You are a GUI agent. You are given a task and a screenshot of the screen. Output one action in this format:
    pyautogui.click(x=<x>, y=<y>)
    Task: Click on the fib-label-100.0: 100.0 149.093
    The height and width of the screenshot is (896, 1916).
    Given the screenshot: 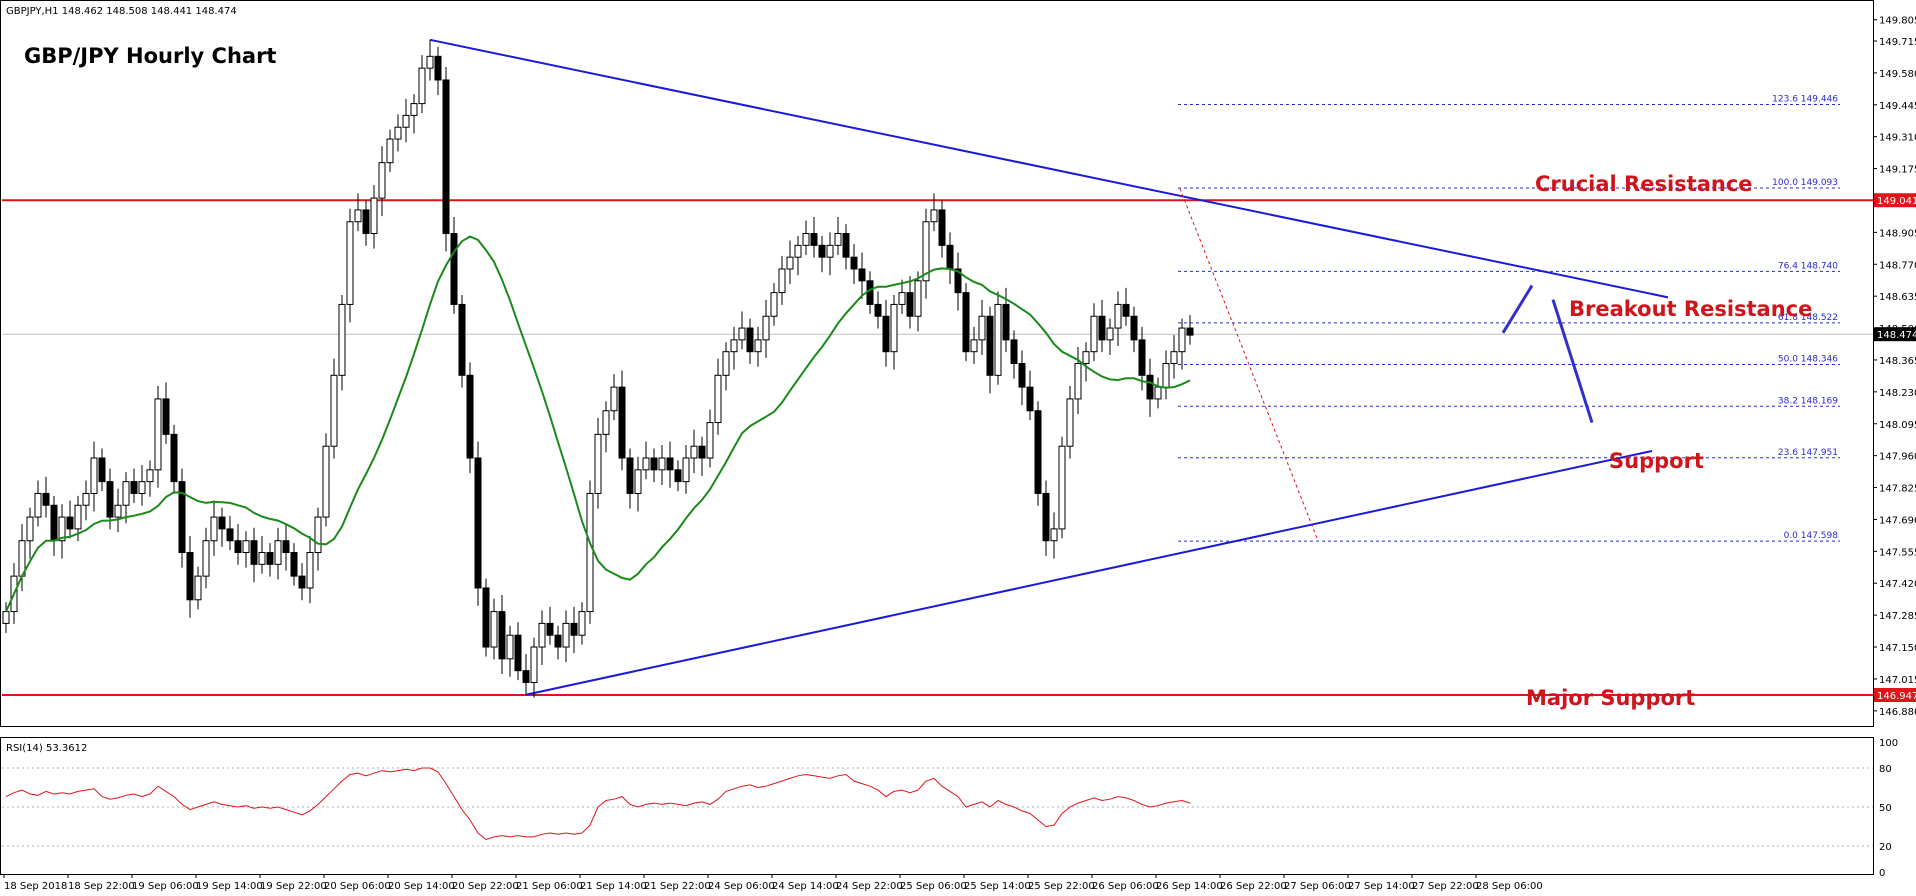 What is the action you would take?
    pyautogui.click(x=1805, y=183)
    